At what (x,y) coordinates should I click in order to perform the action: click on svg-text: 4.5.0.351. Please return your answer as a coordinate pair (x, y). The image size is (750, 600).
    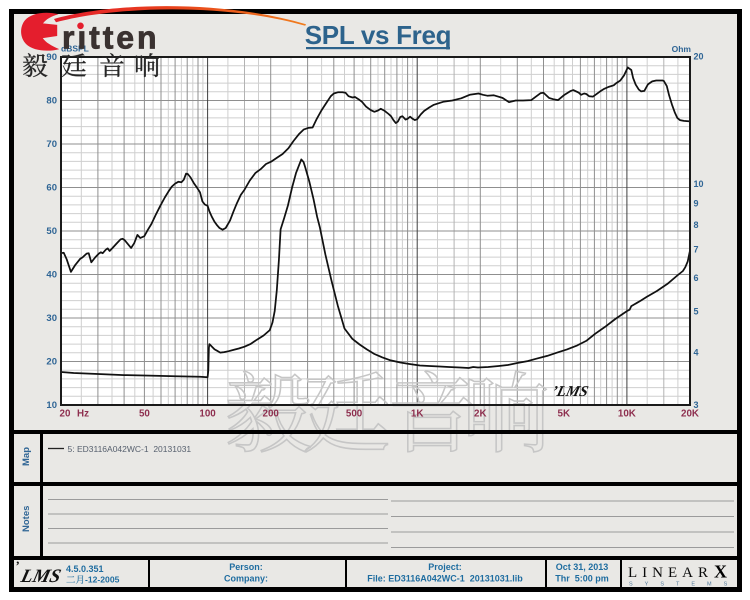
    Looking at the image, I should click on (85, 569).